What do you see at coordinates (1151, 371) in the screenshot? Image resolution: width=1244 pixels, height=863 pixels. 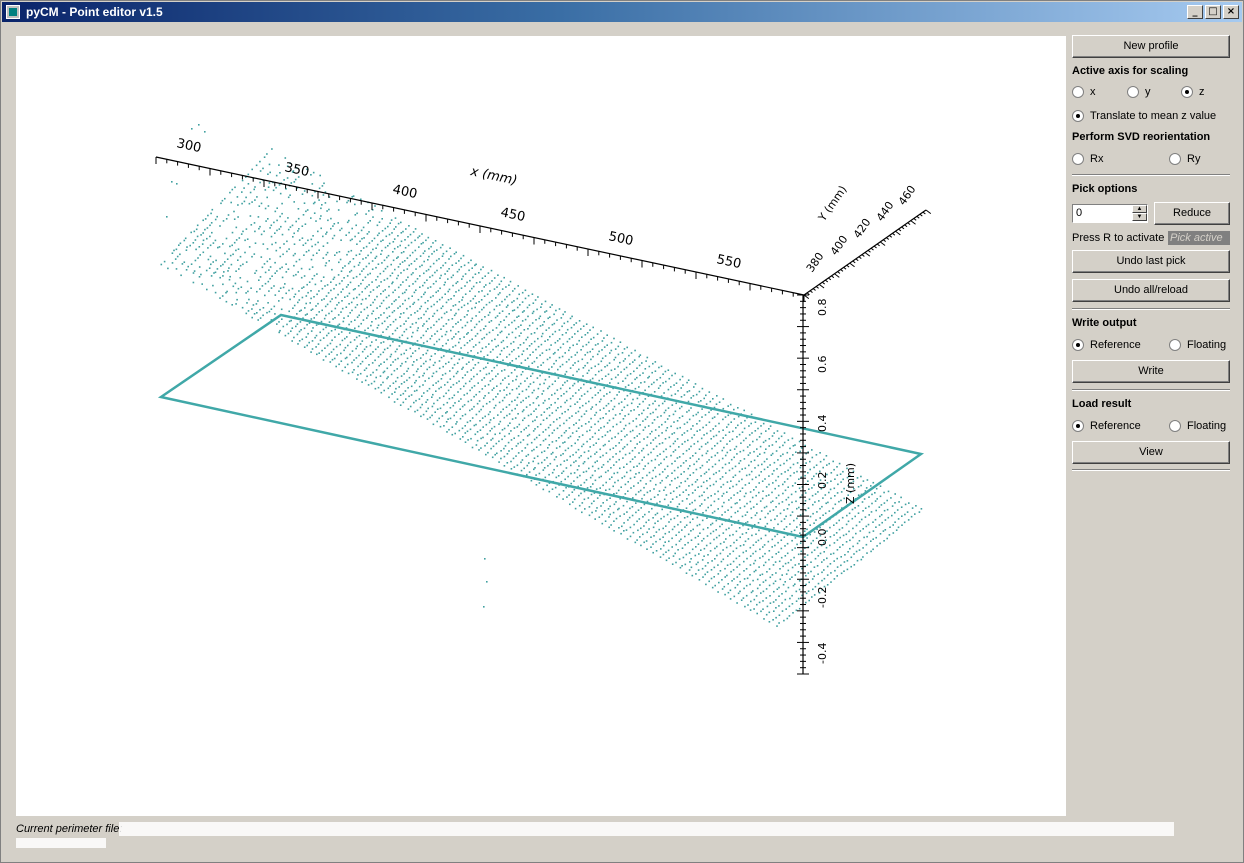 I see `write-button: Write` at bounding box center [1151, 371].